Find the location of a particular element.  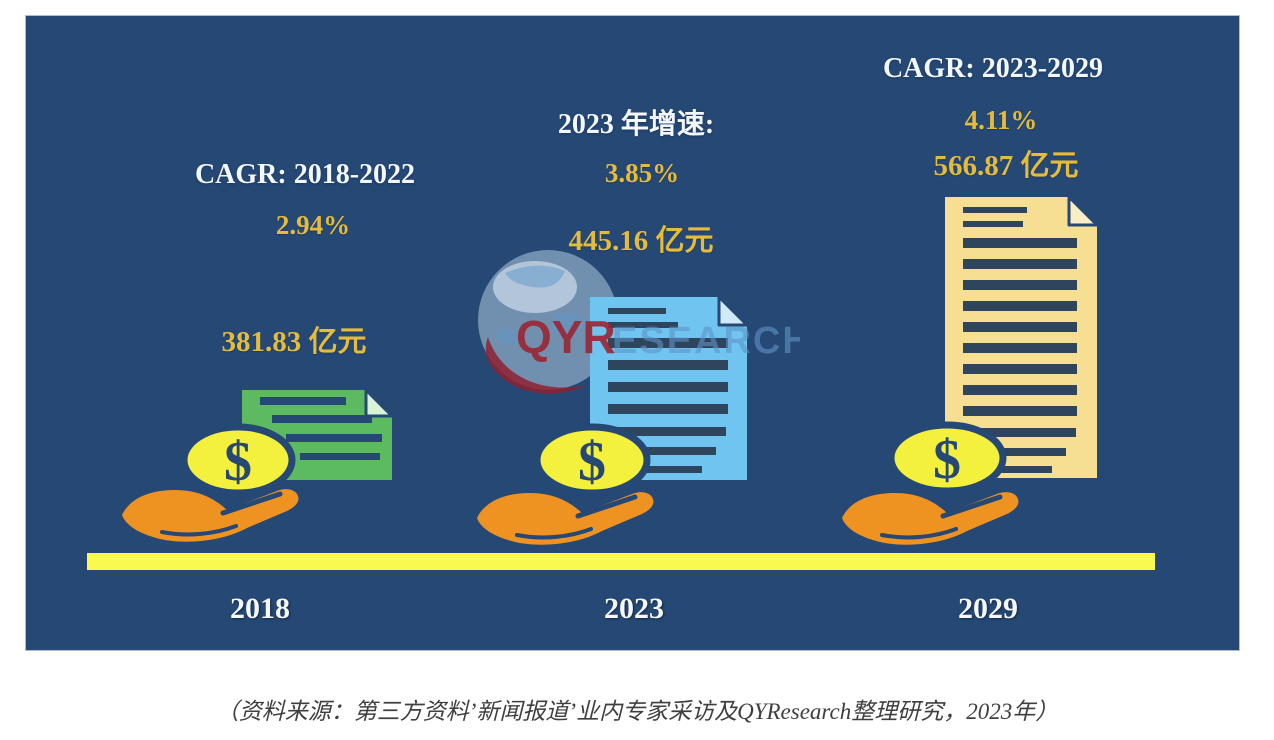

red-crescent-icon is located at coordinates (535, 365).